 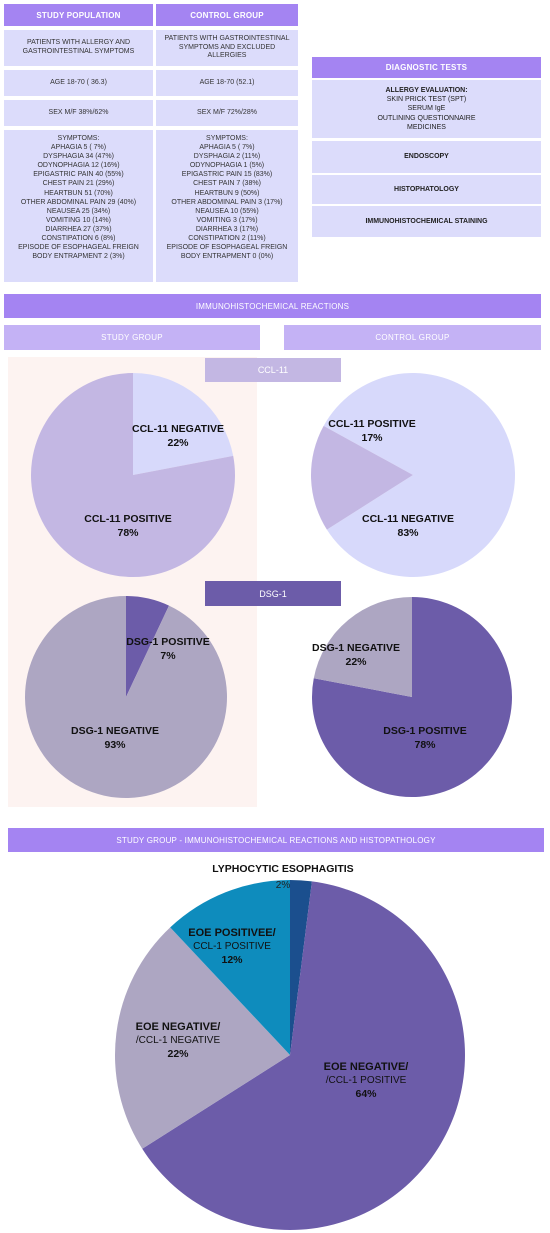 I want to click on symptom-line: VOMITING 3 (17%), so click(x=227, y=220).